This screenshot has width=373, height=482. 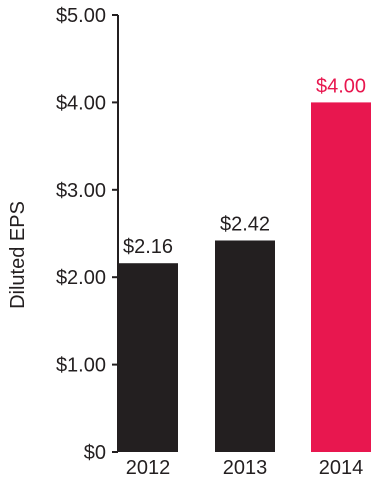 I want to click on data-label-2014: $4.00, so click(x=341, y=86).